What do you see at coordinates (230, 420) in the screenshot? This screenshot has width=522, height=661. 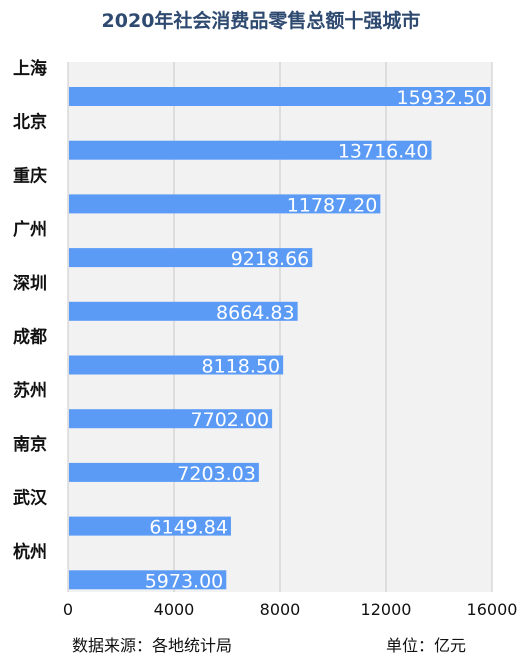 I see `value-label-6: 7702.00` at bounding box center [230, 420].